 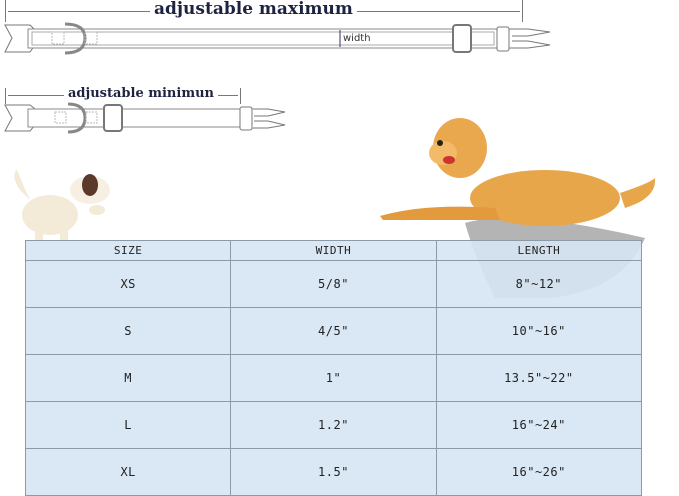 I want to click on cell-length: 13.5"~22", so click(x=539, y=378).